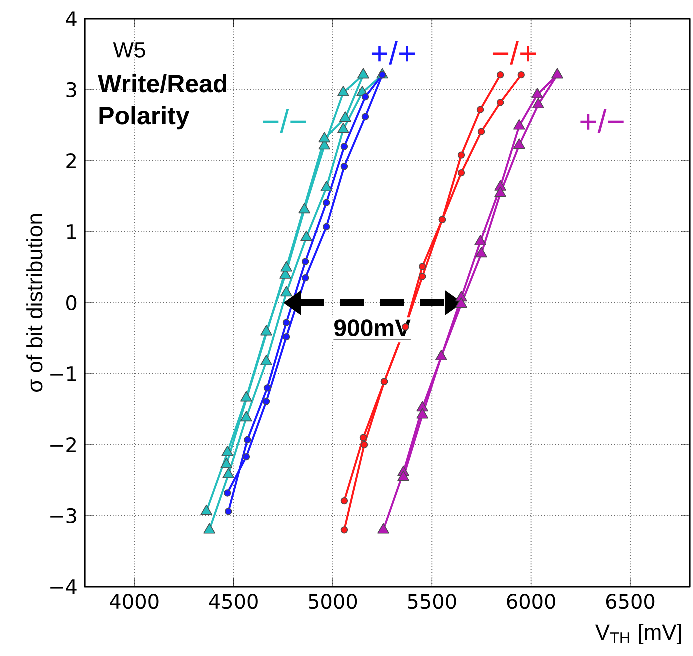 The height and width of the screenshot is (656, 693). Describe the element at coordinates (514, 53) in the screenshot. I see `series-label: −/+` at that location.